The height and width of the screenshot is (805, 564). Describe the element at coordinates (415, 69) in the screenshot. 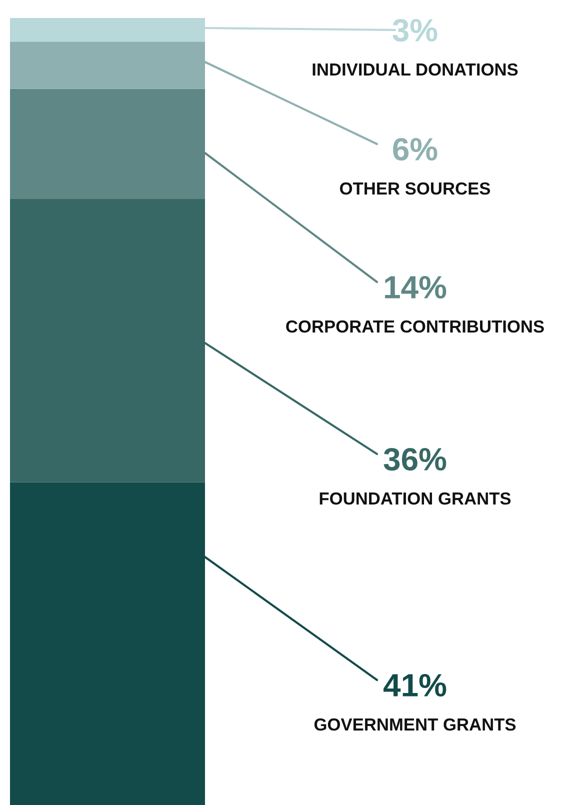

I see `text: INDIVIDUAL DONATIONS` at that location.